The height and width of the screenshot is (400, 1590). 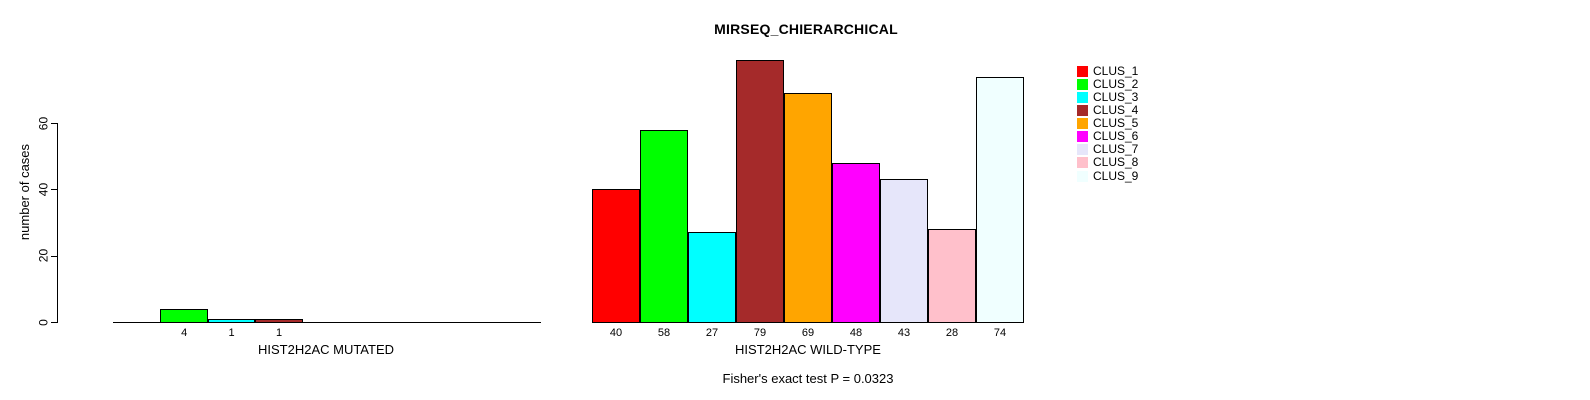 I want to click on bar-value-label: 48, so click(x=856, y=333).